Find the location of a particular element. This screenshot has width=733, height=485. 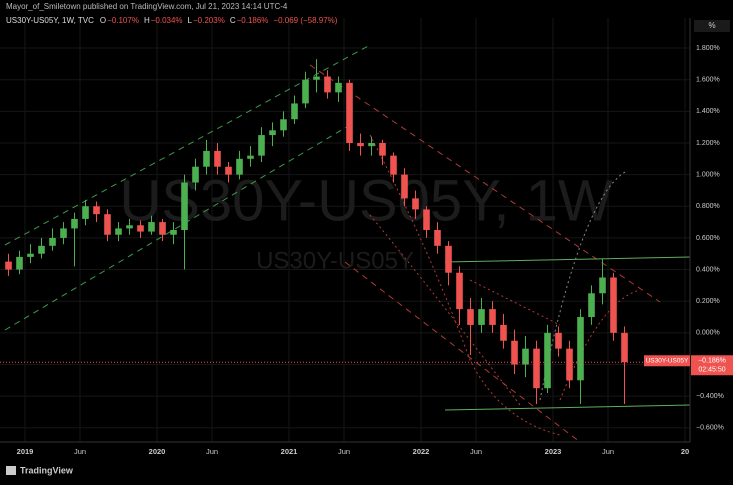

last-price-symbol: US30Y-US05Y is located at coordinates (667, 360).